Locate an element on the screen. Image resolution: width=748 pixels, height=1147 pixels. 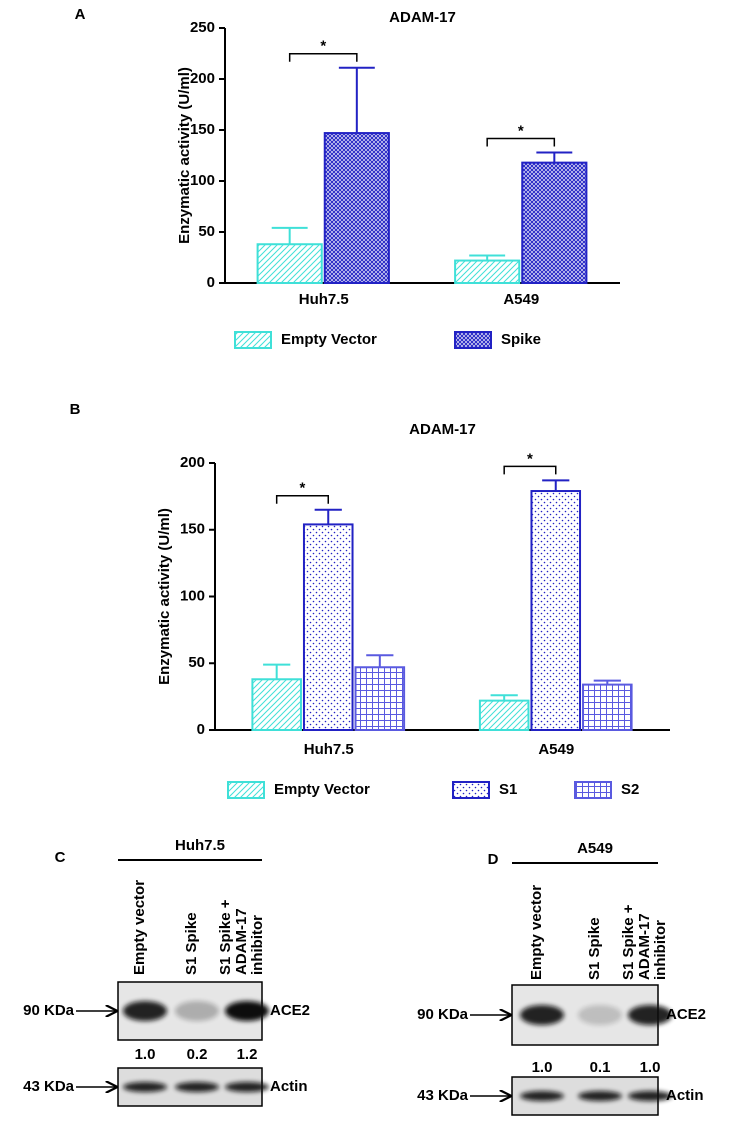
cell-line: A549 is located at coordinates (595, 848).